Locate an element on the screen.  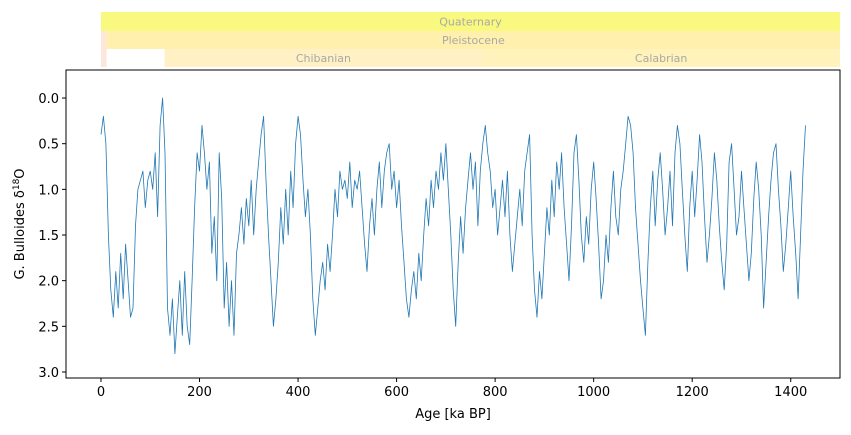
x-axis-label: Age [ka BP] is located at coordinates (453, 414).